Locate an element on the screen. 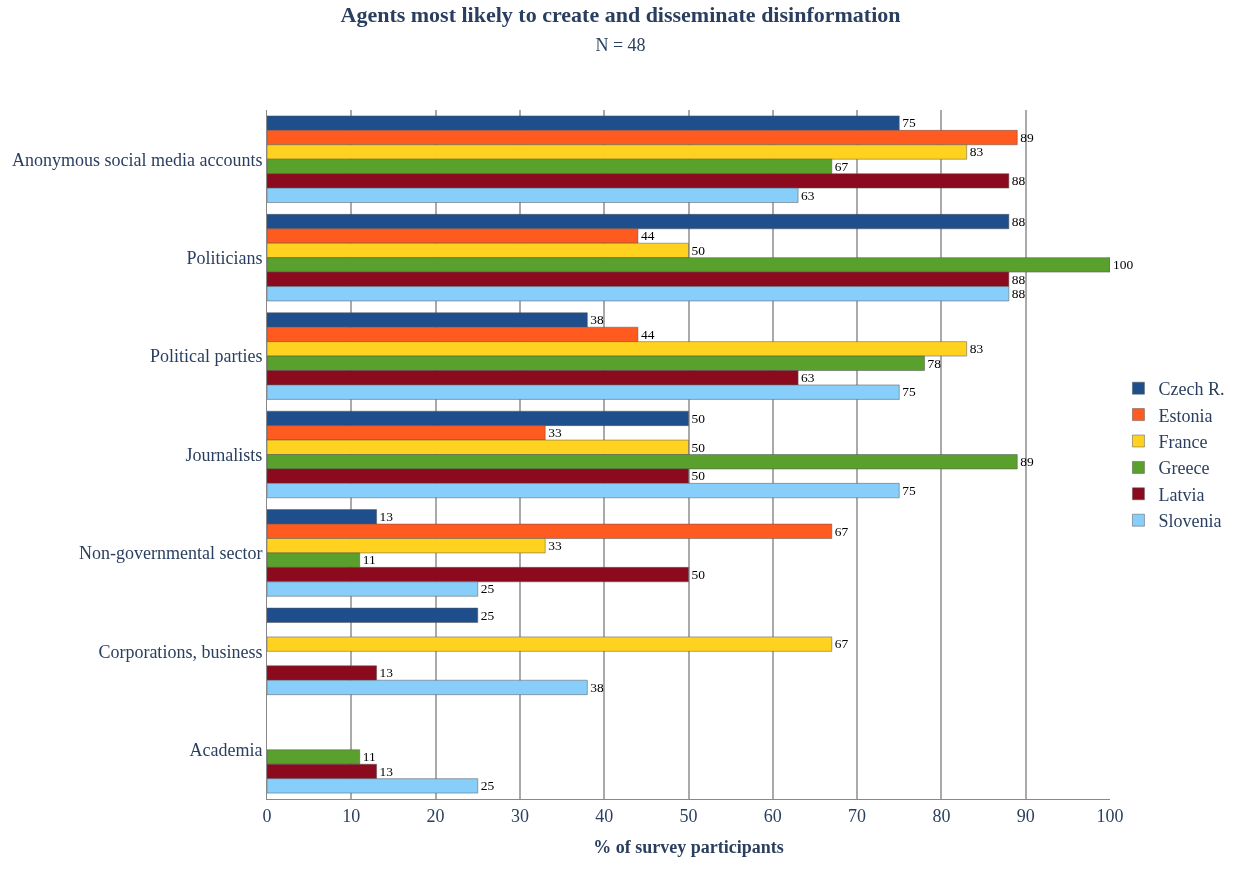  x-tick-label: 20 is located at coordinates (435, 815).